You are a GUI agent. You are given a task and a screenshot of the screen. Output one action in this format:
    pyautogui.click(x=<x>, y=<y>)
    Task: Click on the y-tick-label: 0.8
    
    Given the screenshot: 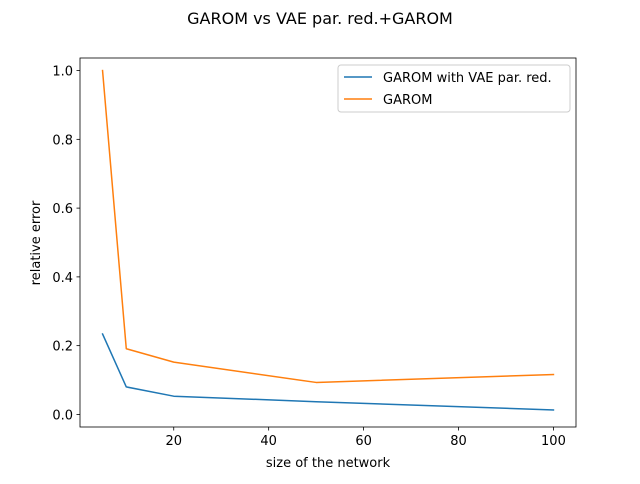 What is the action you would take?
    pyautogui.click(x=62, y=140)
    